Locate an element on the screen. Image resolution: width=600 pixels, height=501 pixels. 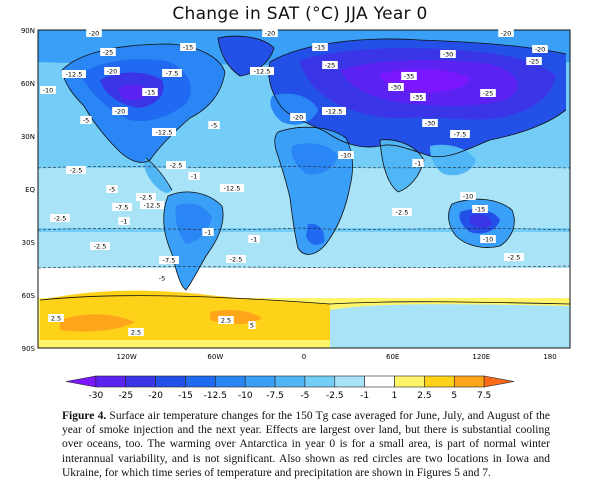
lon-label: 0 is located at coordinates (304, 357).